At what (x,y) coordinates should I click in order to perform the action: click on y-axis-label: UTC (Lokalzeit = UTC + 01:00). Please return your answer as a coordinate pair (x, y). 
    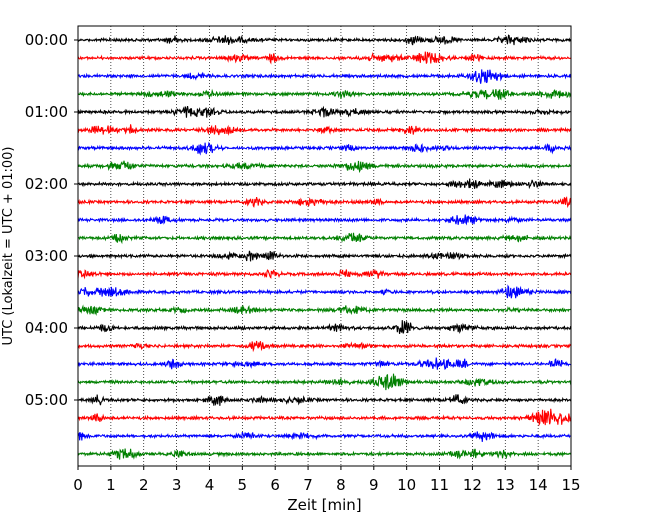
    Looking at the image, I should click on (8, 246).